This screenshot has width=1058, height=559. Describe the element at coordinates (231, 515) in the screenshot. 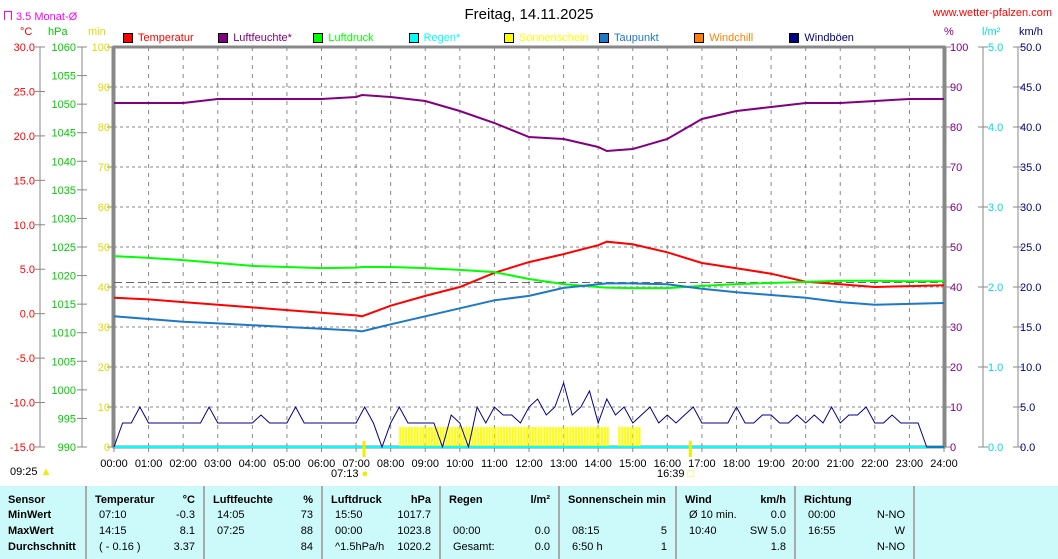

I see `cell-humidity-time: 14:05` at that location.